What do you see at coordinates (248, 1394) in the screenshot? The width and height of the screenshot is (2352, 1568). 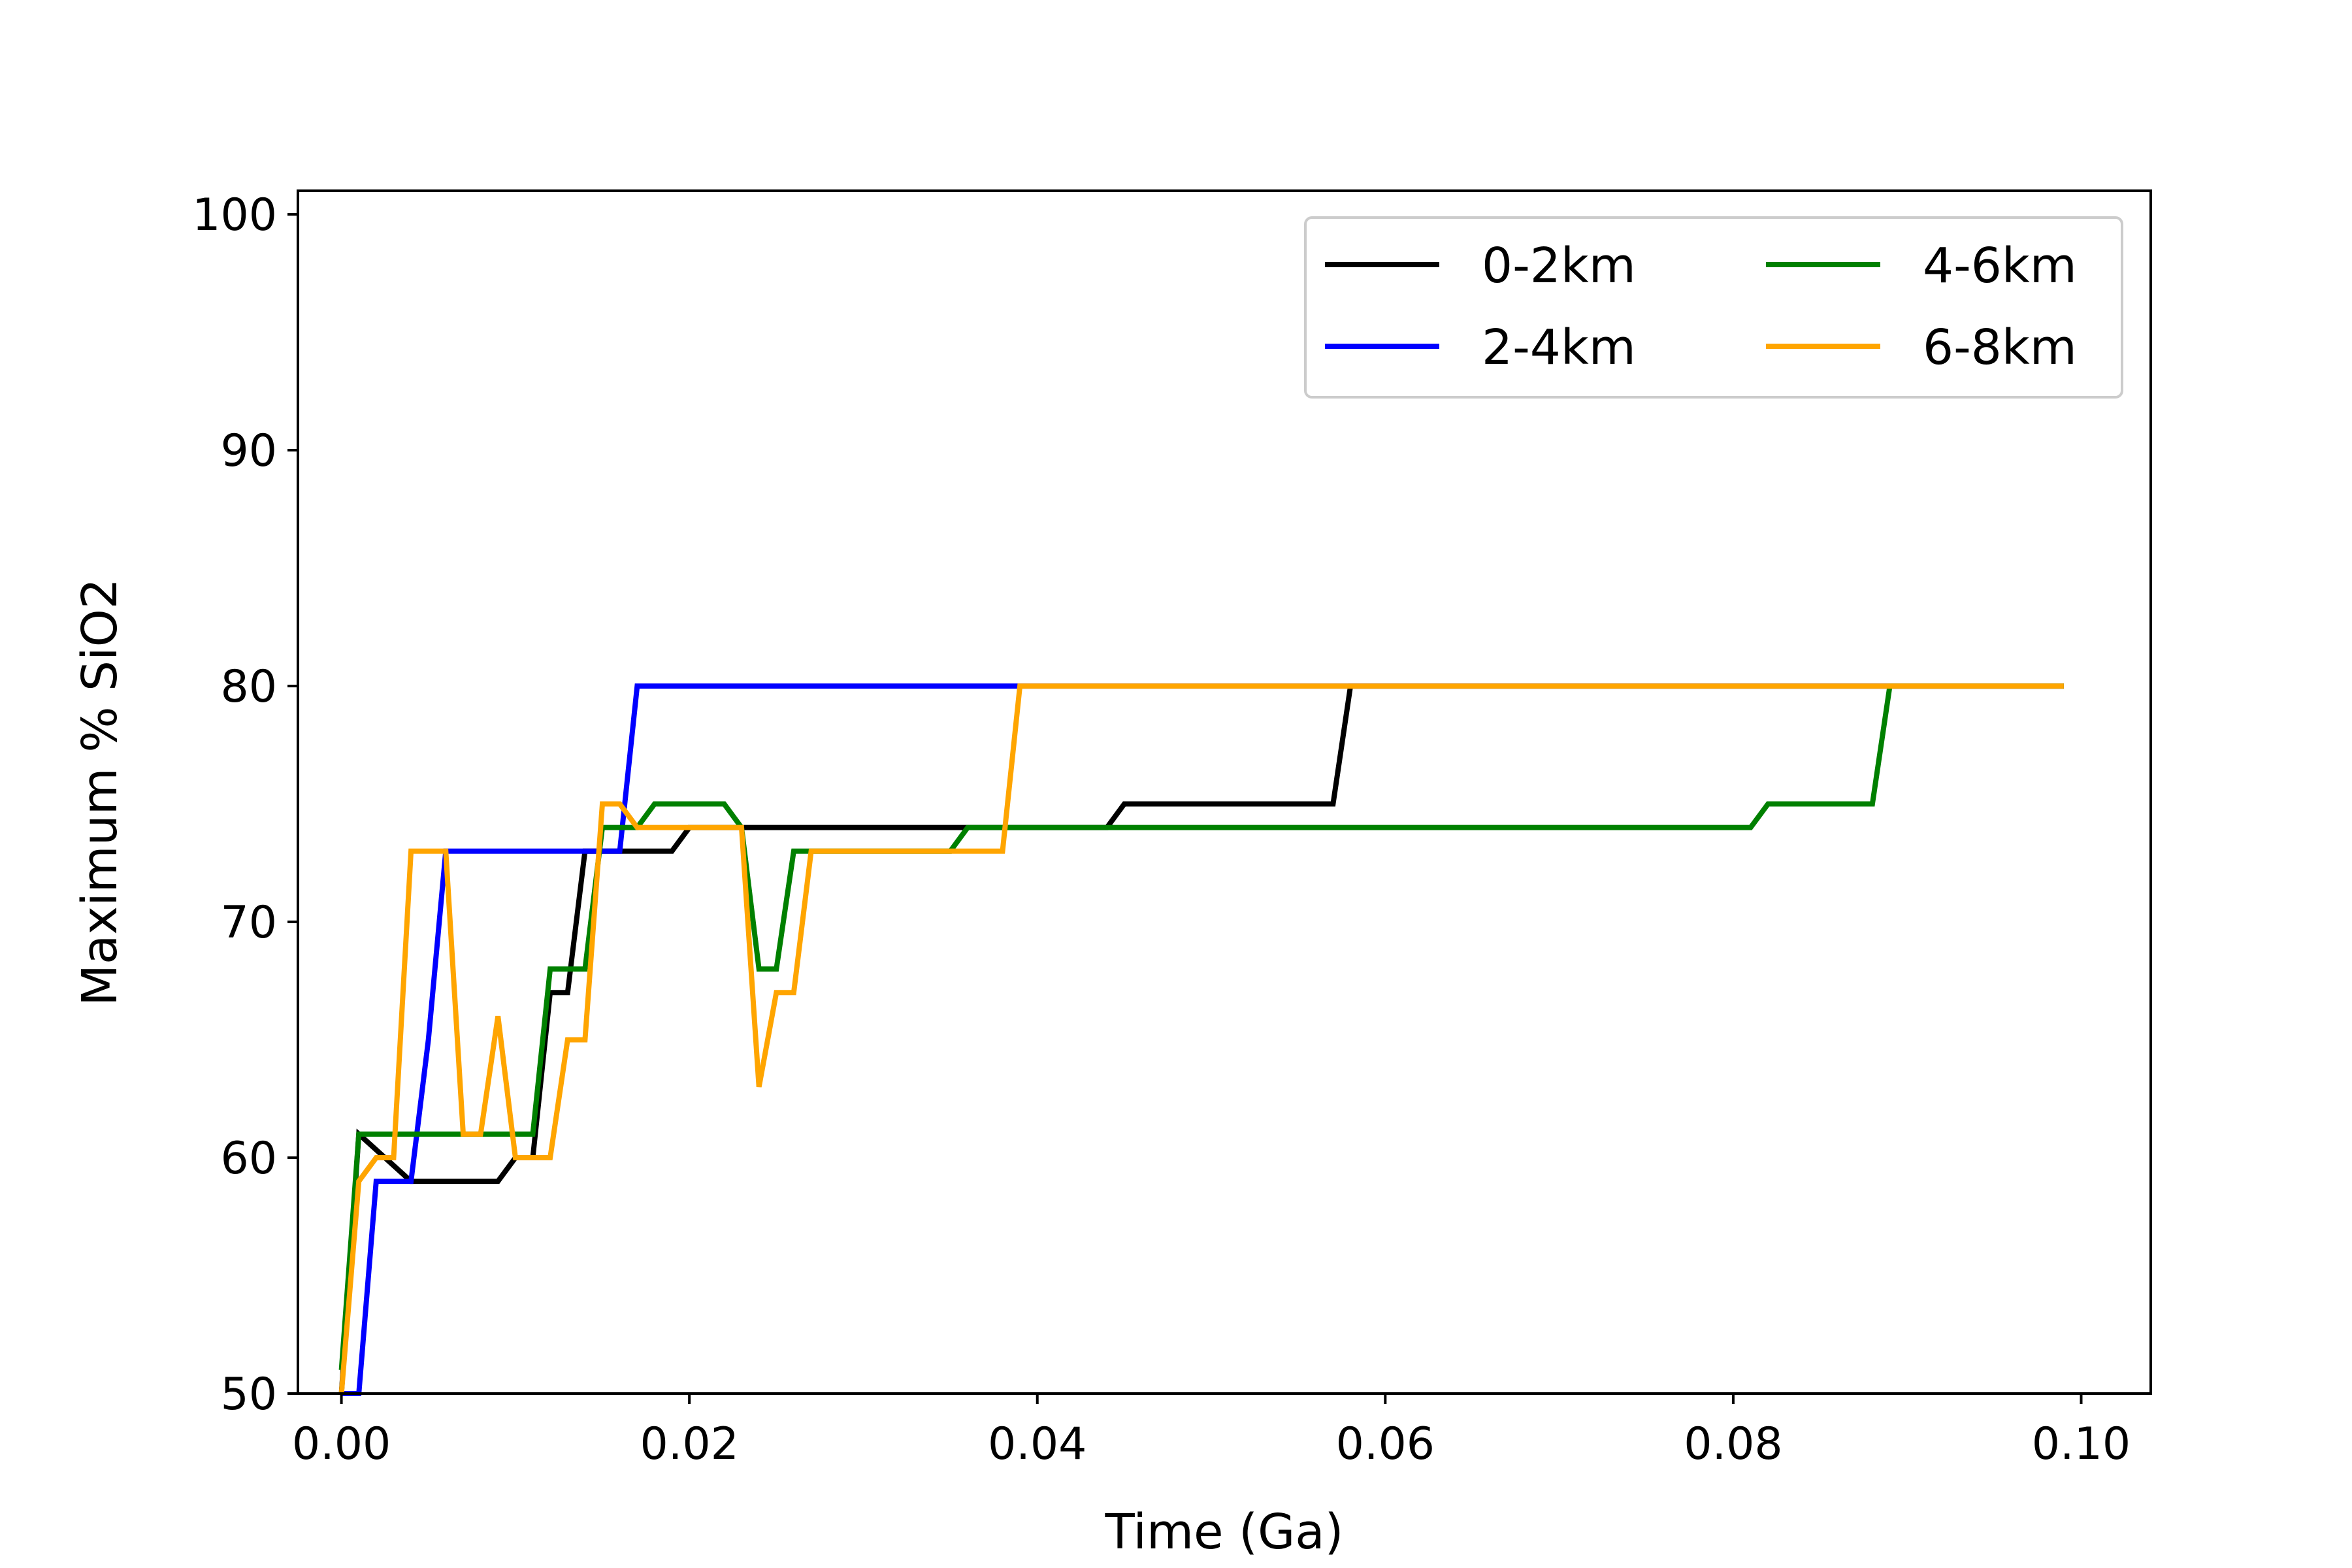 I see `y-tick-label: 50` at bounding box center [248, 1394].